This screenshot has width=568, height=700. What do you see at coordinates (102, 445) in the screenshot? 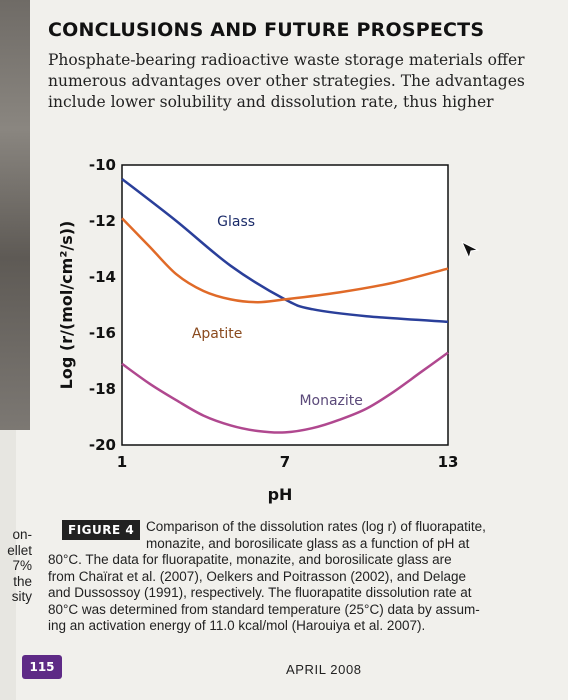
I see `y-tick-label: -20` at bounding box center [102, 445].